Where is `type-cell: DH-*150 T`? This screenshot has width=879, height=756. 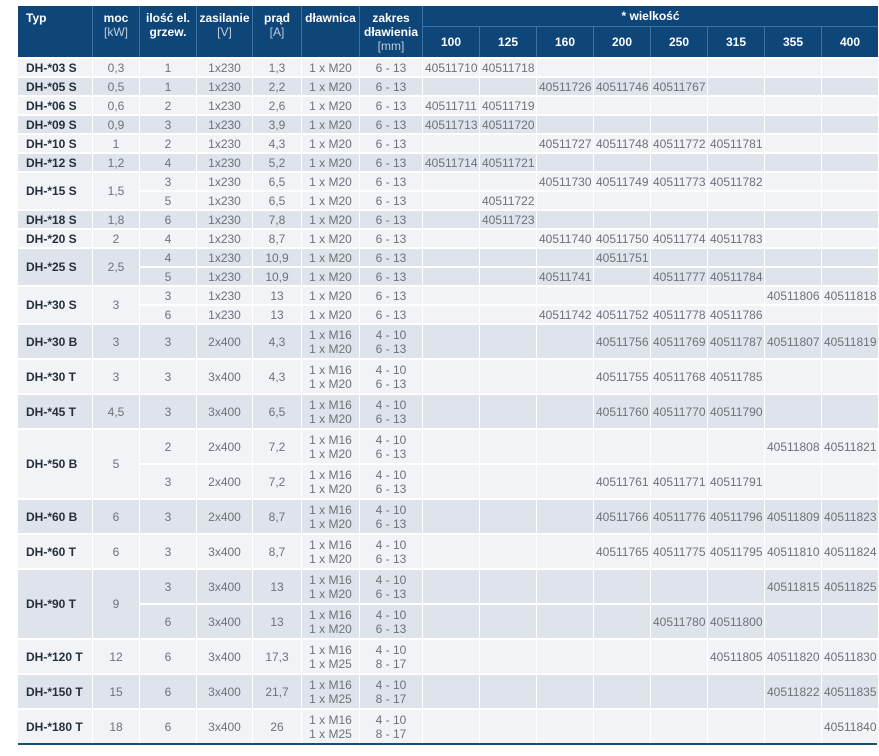
type-cell: DH-*150 T is located at coordinates (55, 690).